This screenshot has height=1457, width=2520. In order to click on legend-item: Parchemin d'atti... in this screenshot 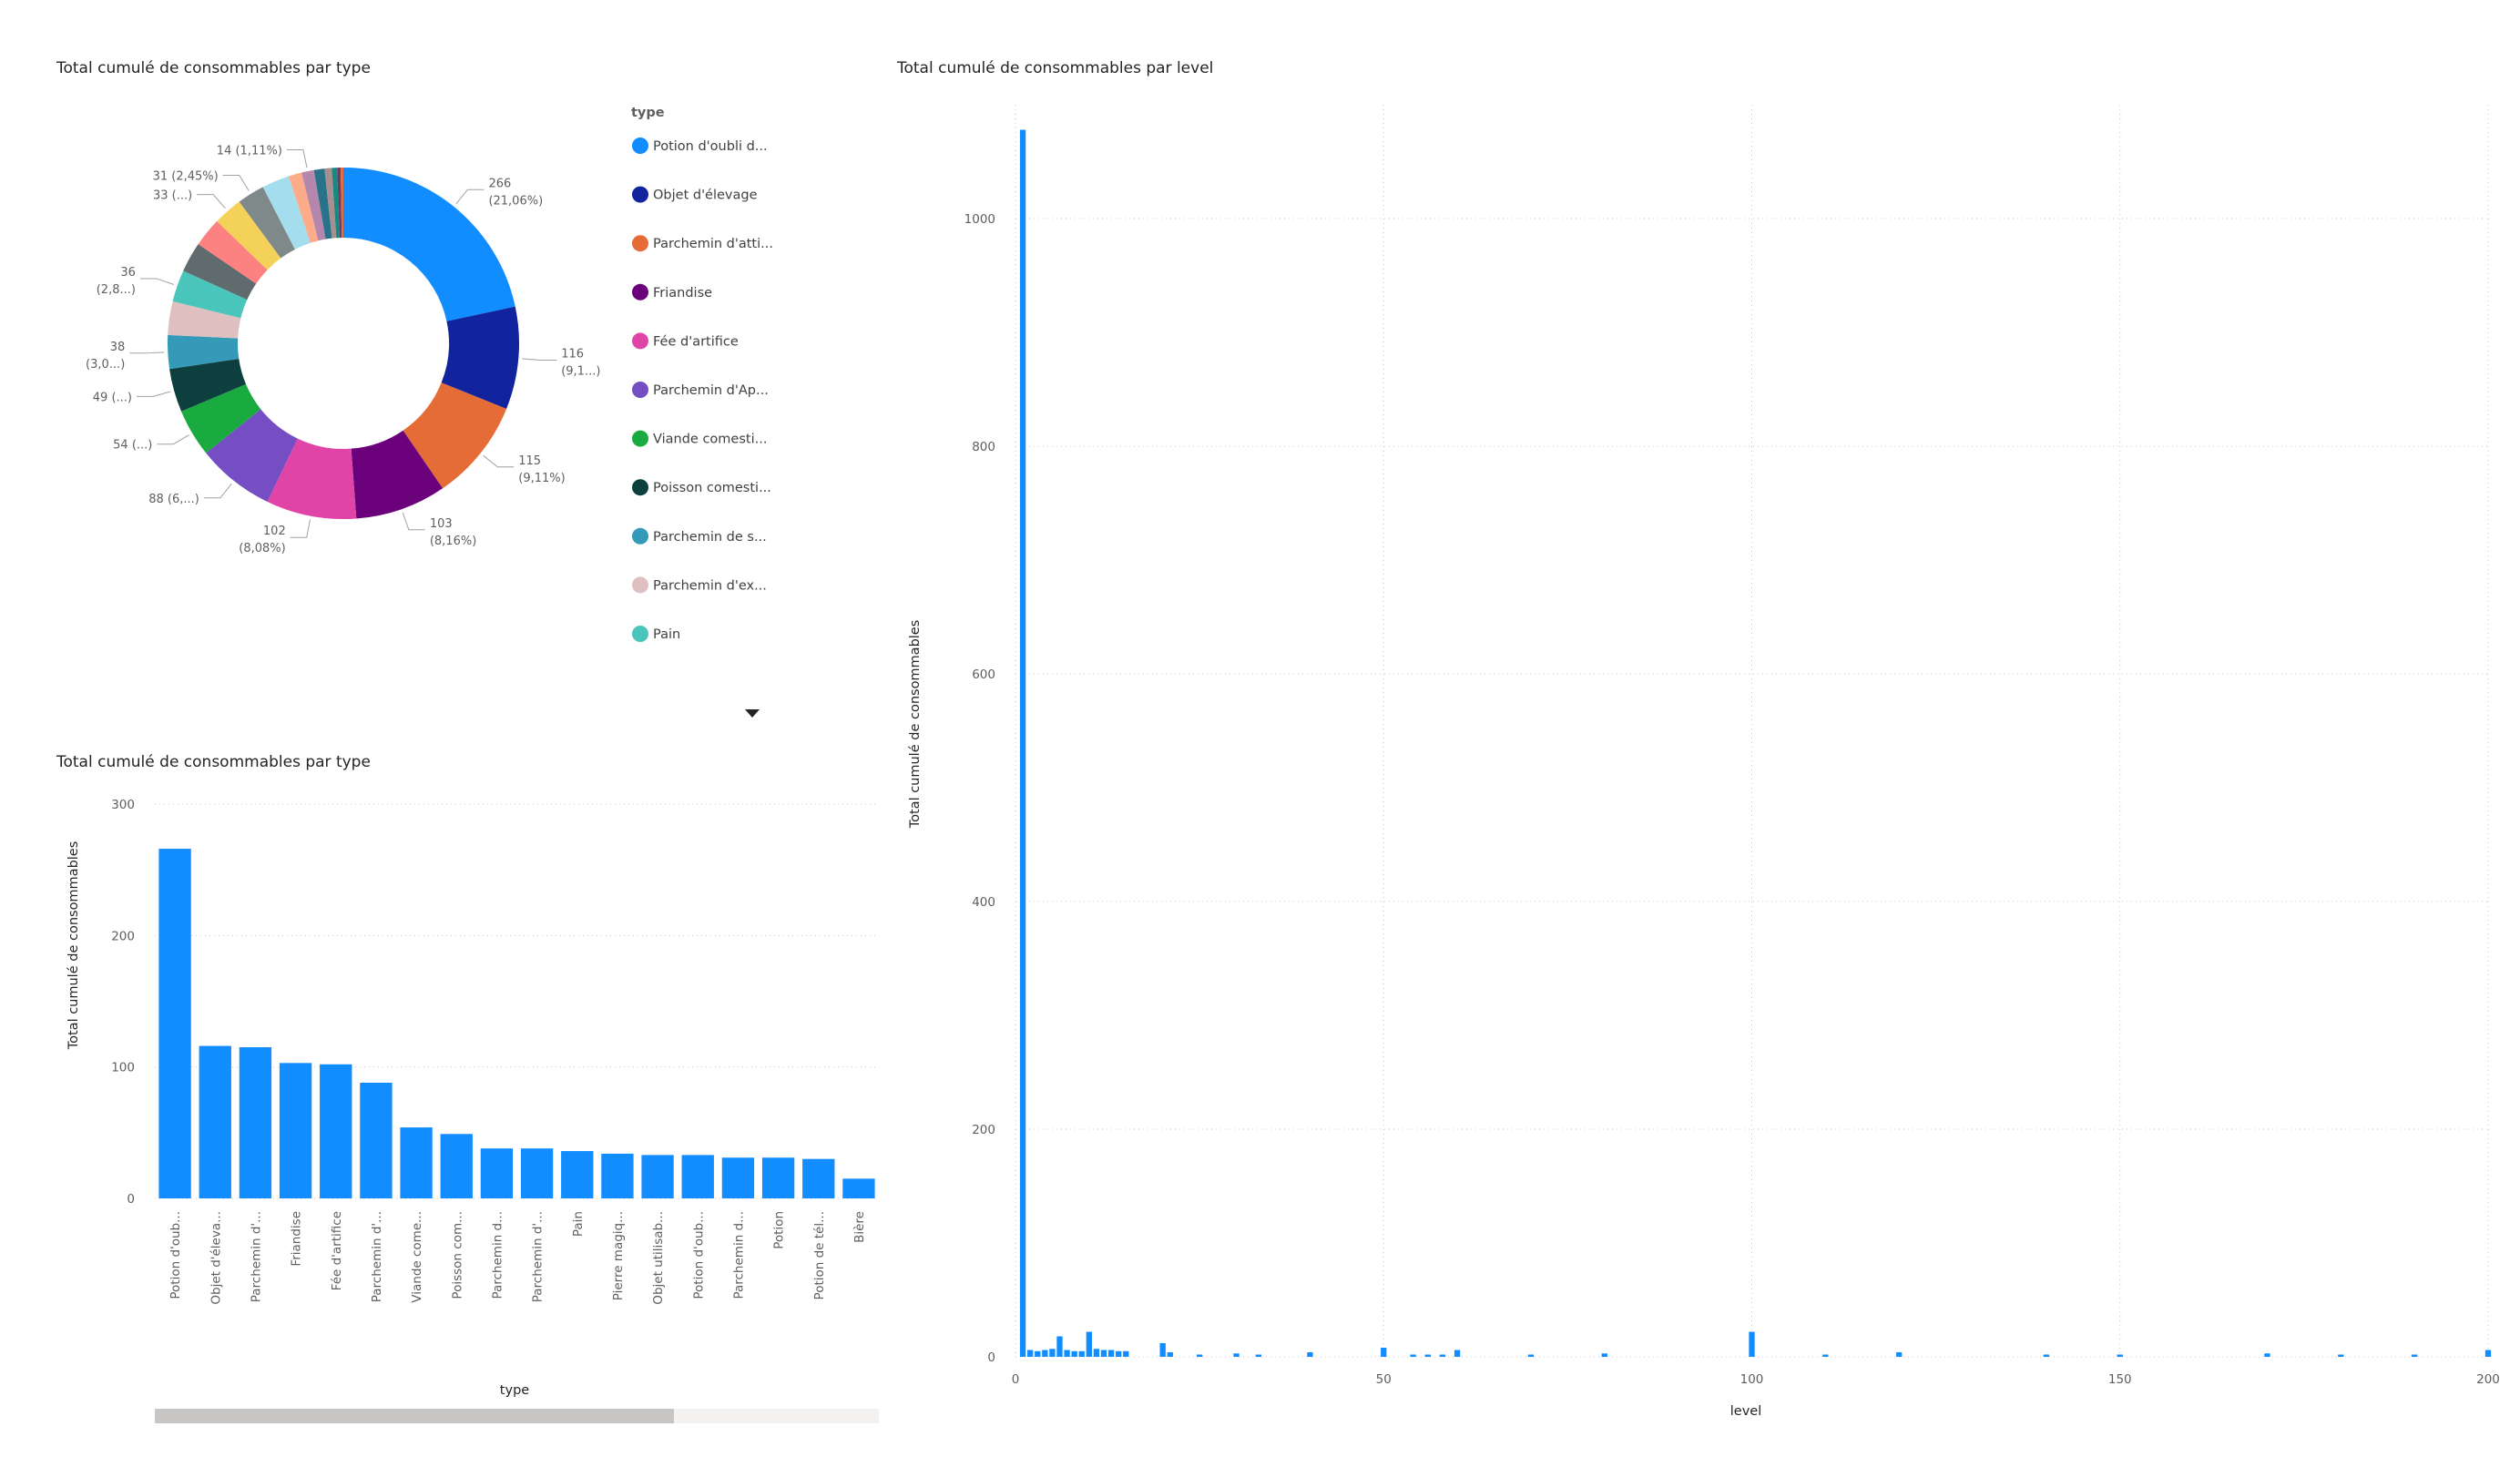, I will do `click(713, 244)`.